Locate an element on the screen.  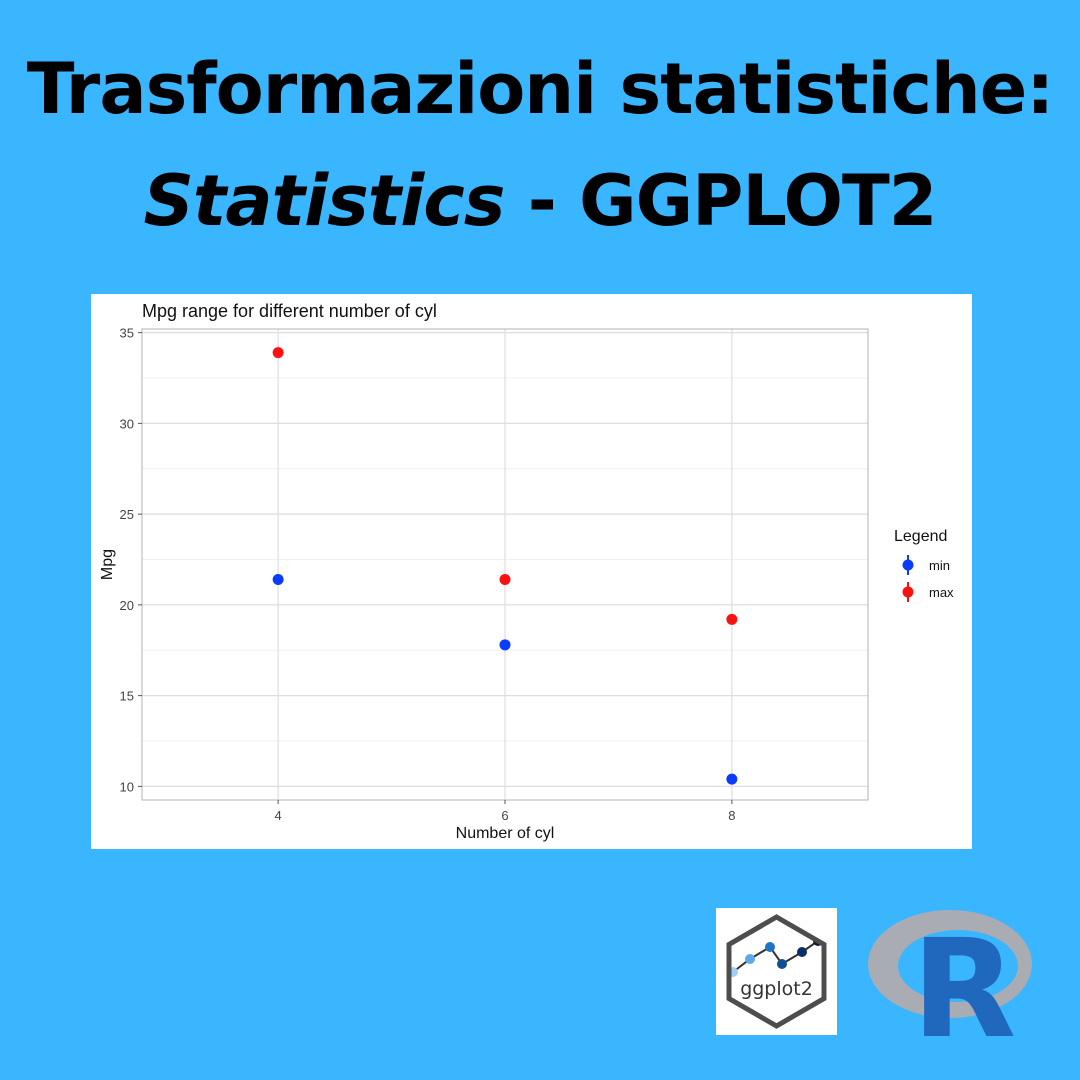
r-logo: R is located at coordinates (951, 987).